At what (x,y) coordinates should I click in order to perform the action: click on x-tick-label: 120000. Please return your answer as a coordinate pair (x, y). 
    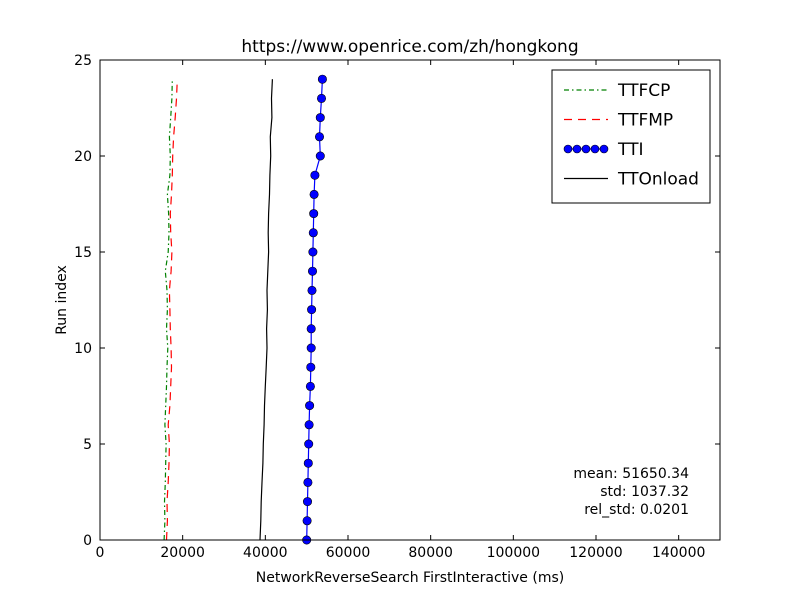
    Looking at the image, I should click on (595, 553).